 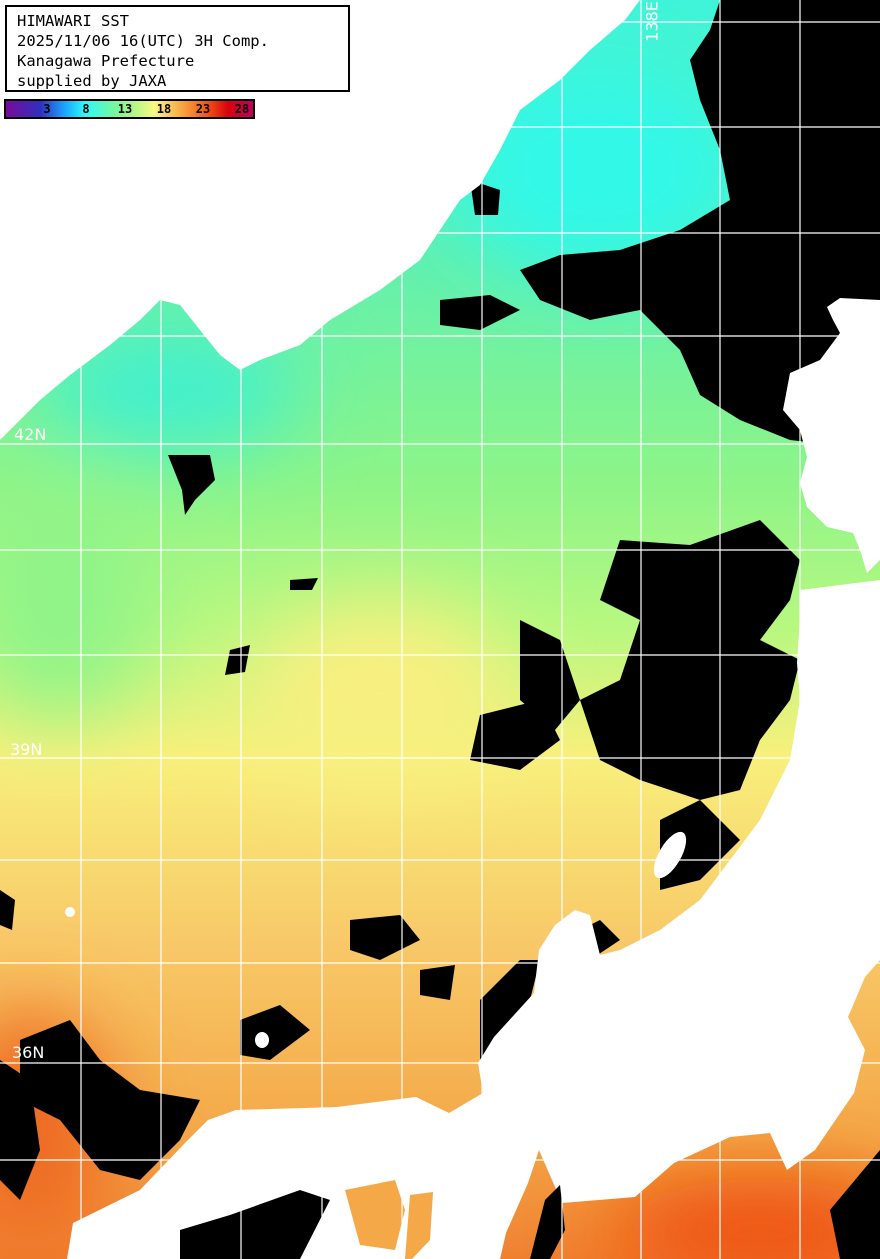 What do you see at coordinates (73, 21) in the screenshot?
I see `title-product: HIMAWARI SST` at bounding box center [73, 21].